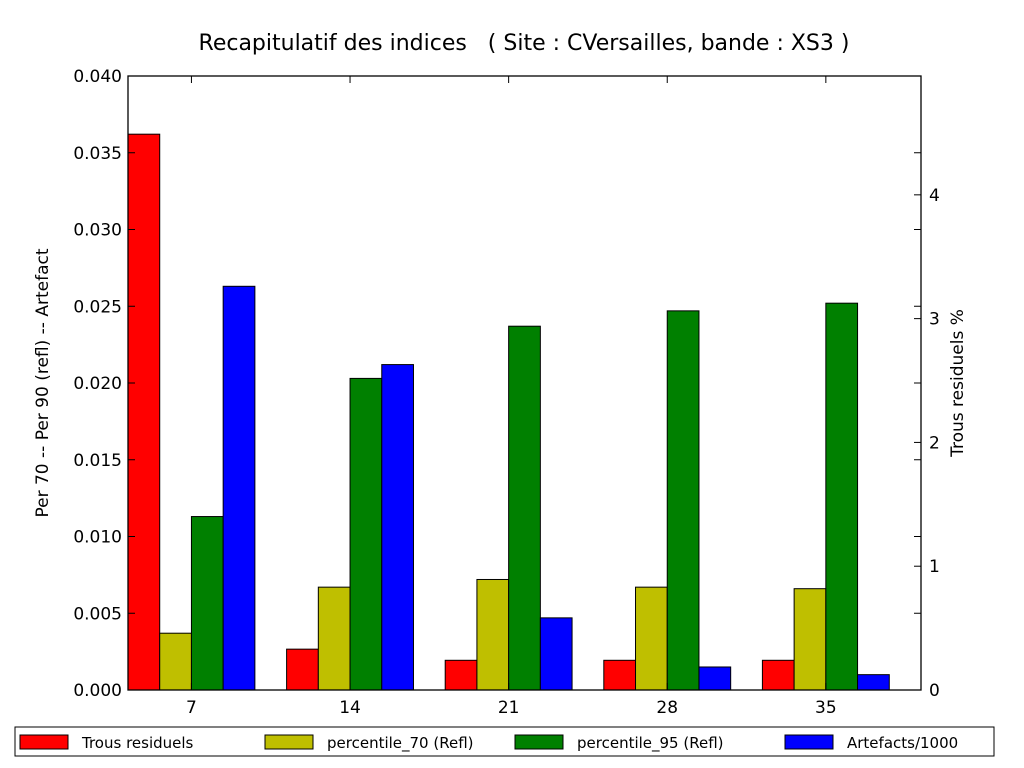 The image size is (1024, 768). I want to click on right-tick-label: 0, so click(934, 691).